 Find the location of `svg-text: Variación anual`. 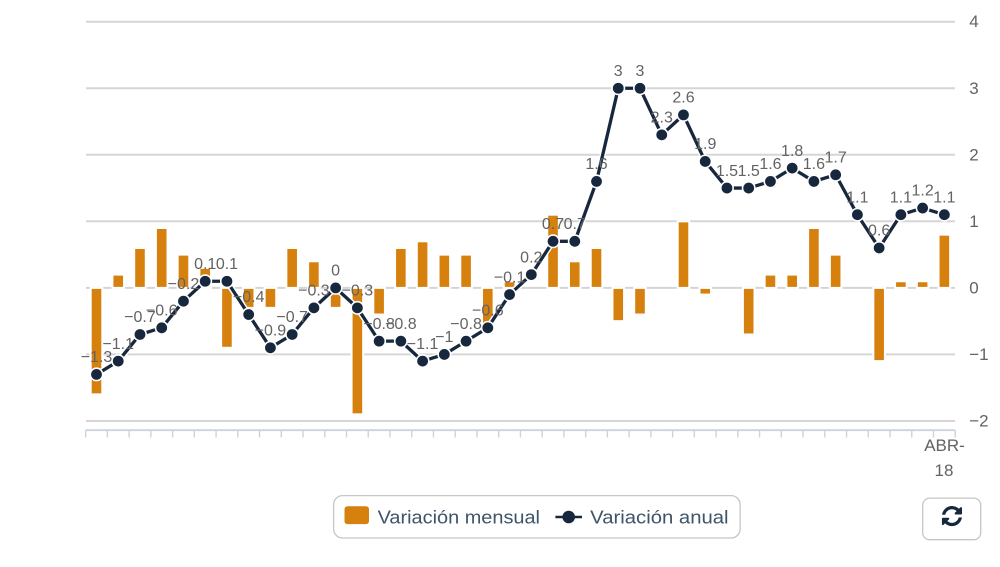

svg-text: Variación anual is located at coordinates (659, 517).